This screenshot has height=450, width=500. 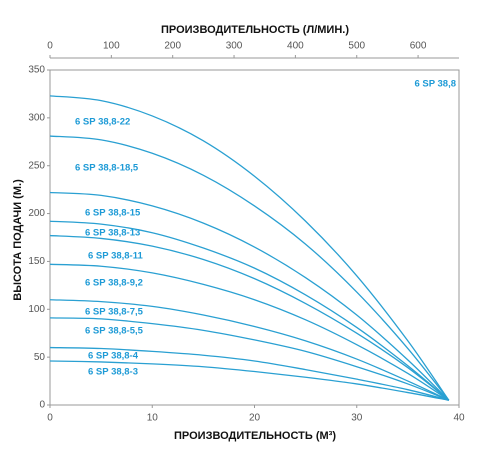 I want to click on y-tick-label: 200, so click(x=36, y=213).